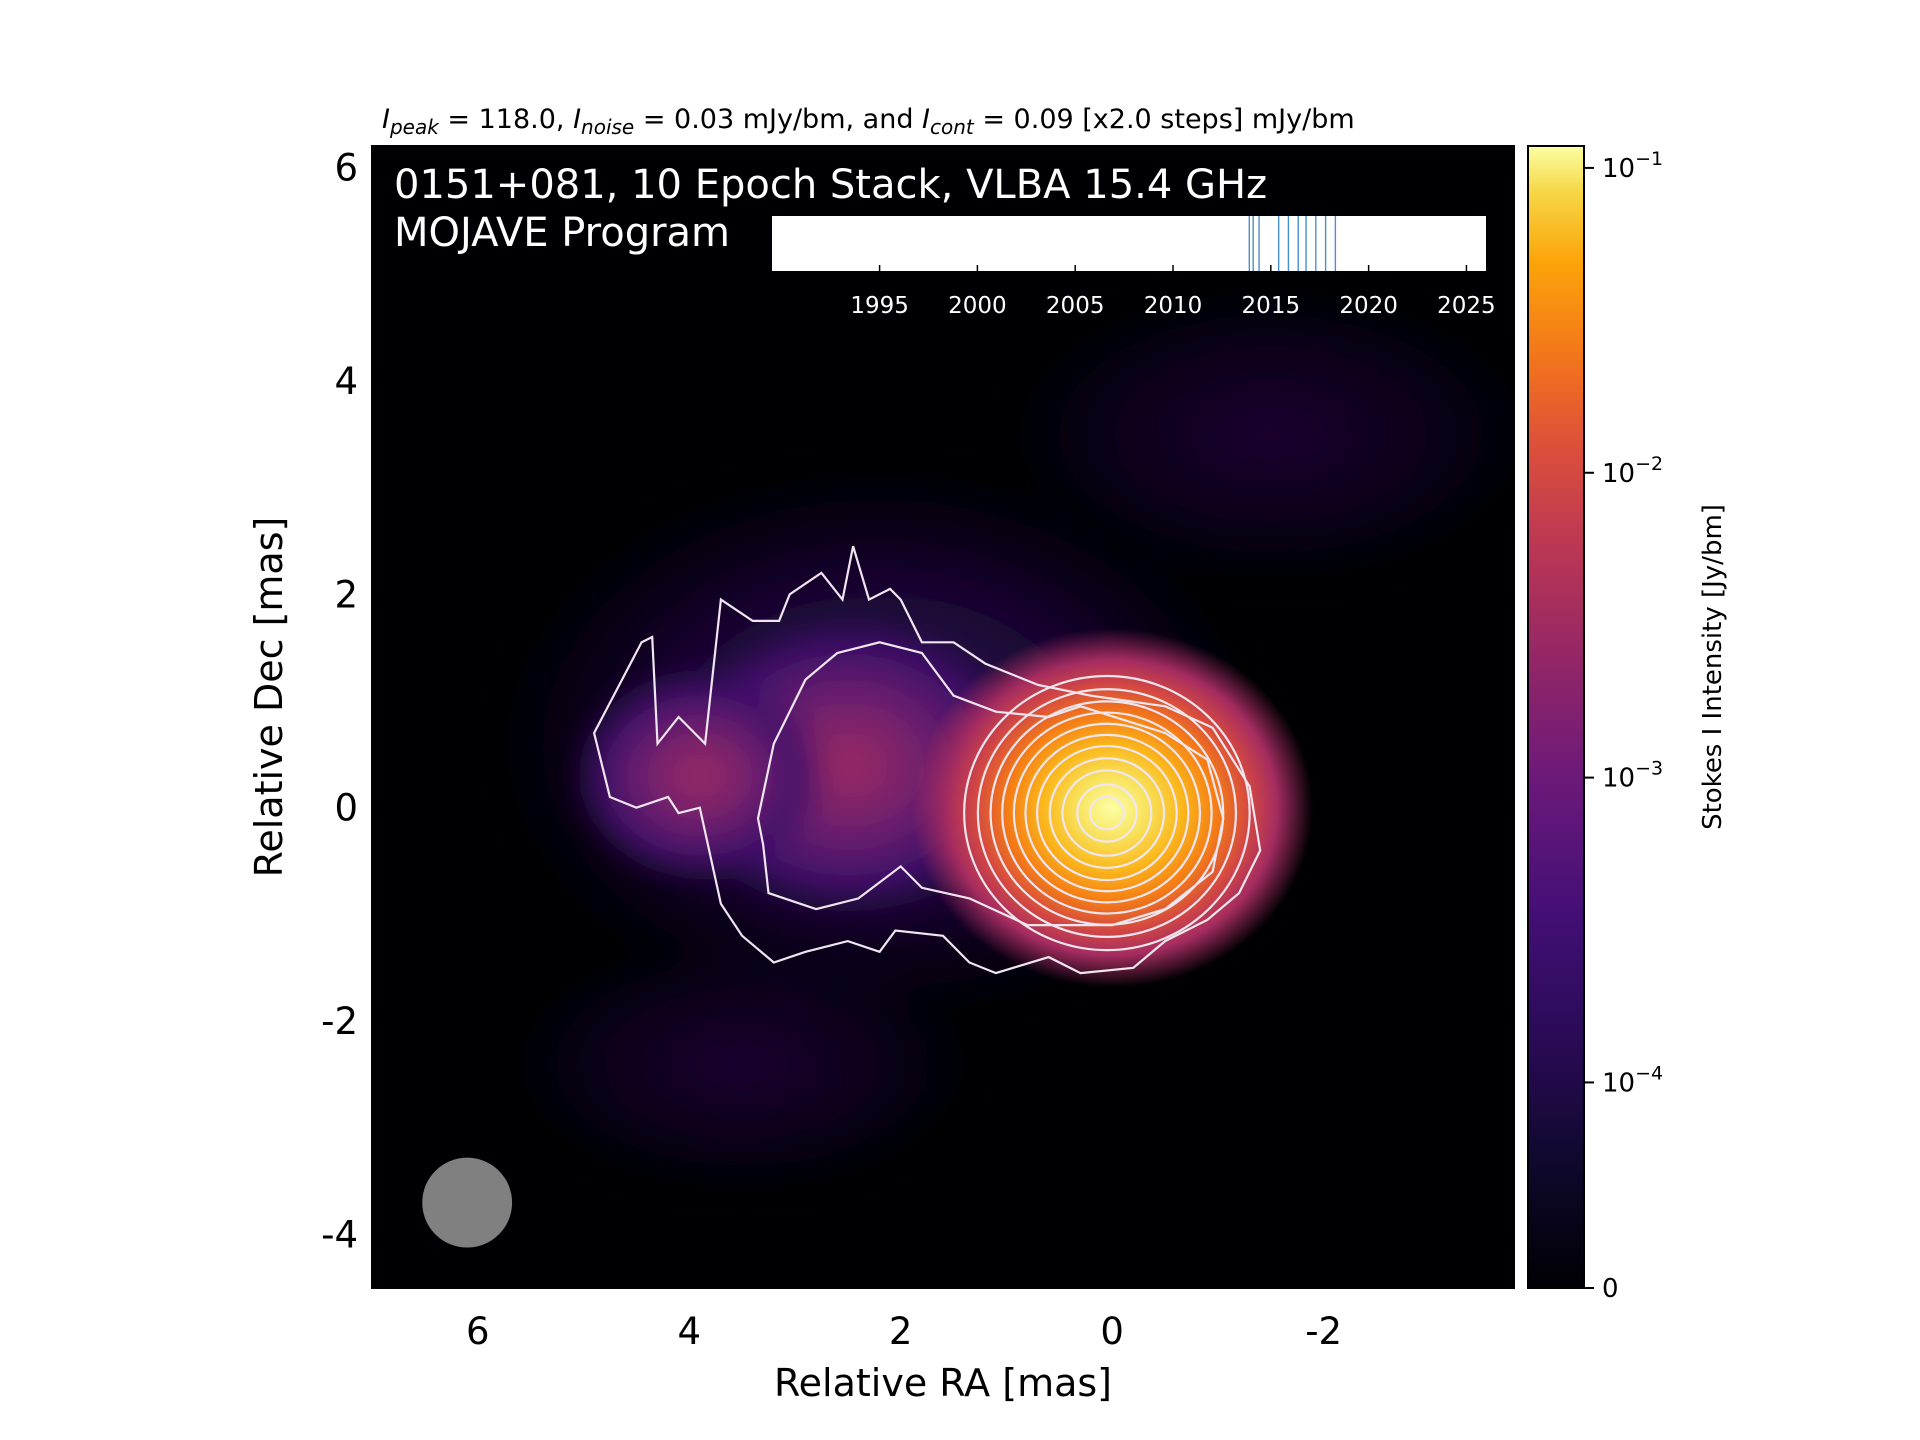 The image size is (1920, 1440). Describe the element at coordinates (1129, 243) in the screenshot. I see `timeline-box` at that location.